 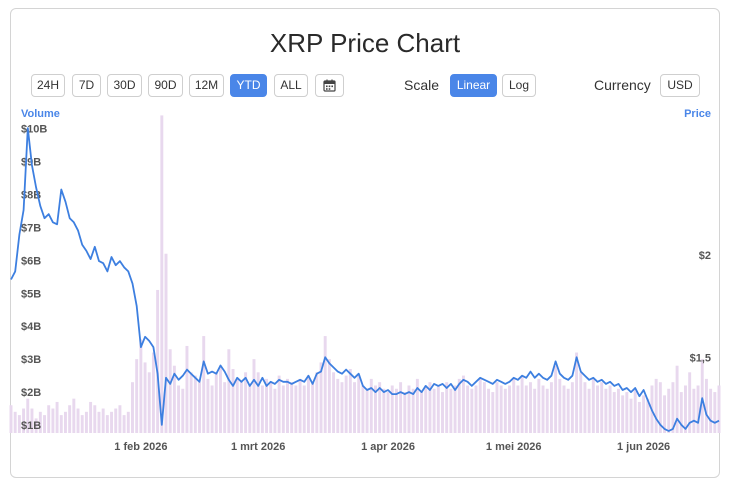 What do you see at coordinates (34, 130) in the screenshot?
I see `volume-tick-label: $10B` at bounding box center [34, 130].